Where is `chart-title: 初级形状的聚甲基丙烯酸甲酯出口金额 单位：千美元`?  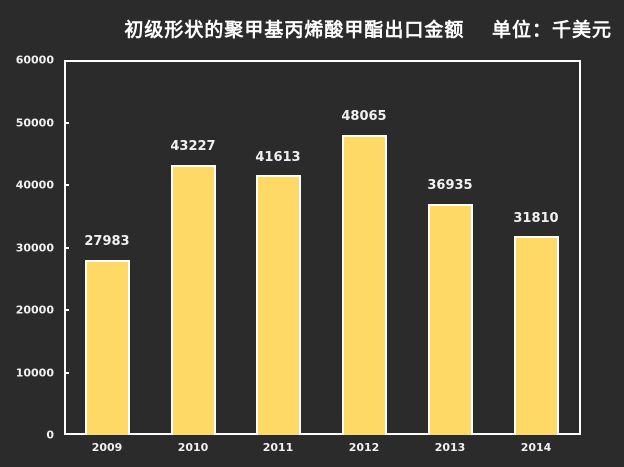
chart-title: 初级形状的聚甲基丙烯酸甲酯出口金额 单位：千美元 is located at coordinates (368, 30).